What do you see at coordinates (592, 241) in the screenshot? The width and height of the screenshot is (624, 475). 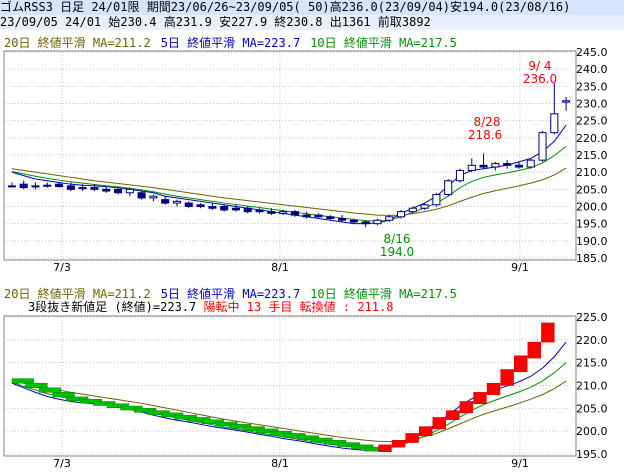 I see `y-tick-label: 190.0` at bounding box center [592, 241].